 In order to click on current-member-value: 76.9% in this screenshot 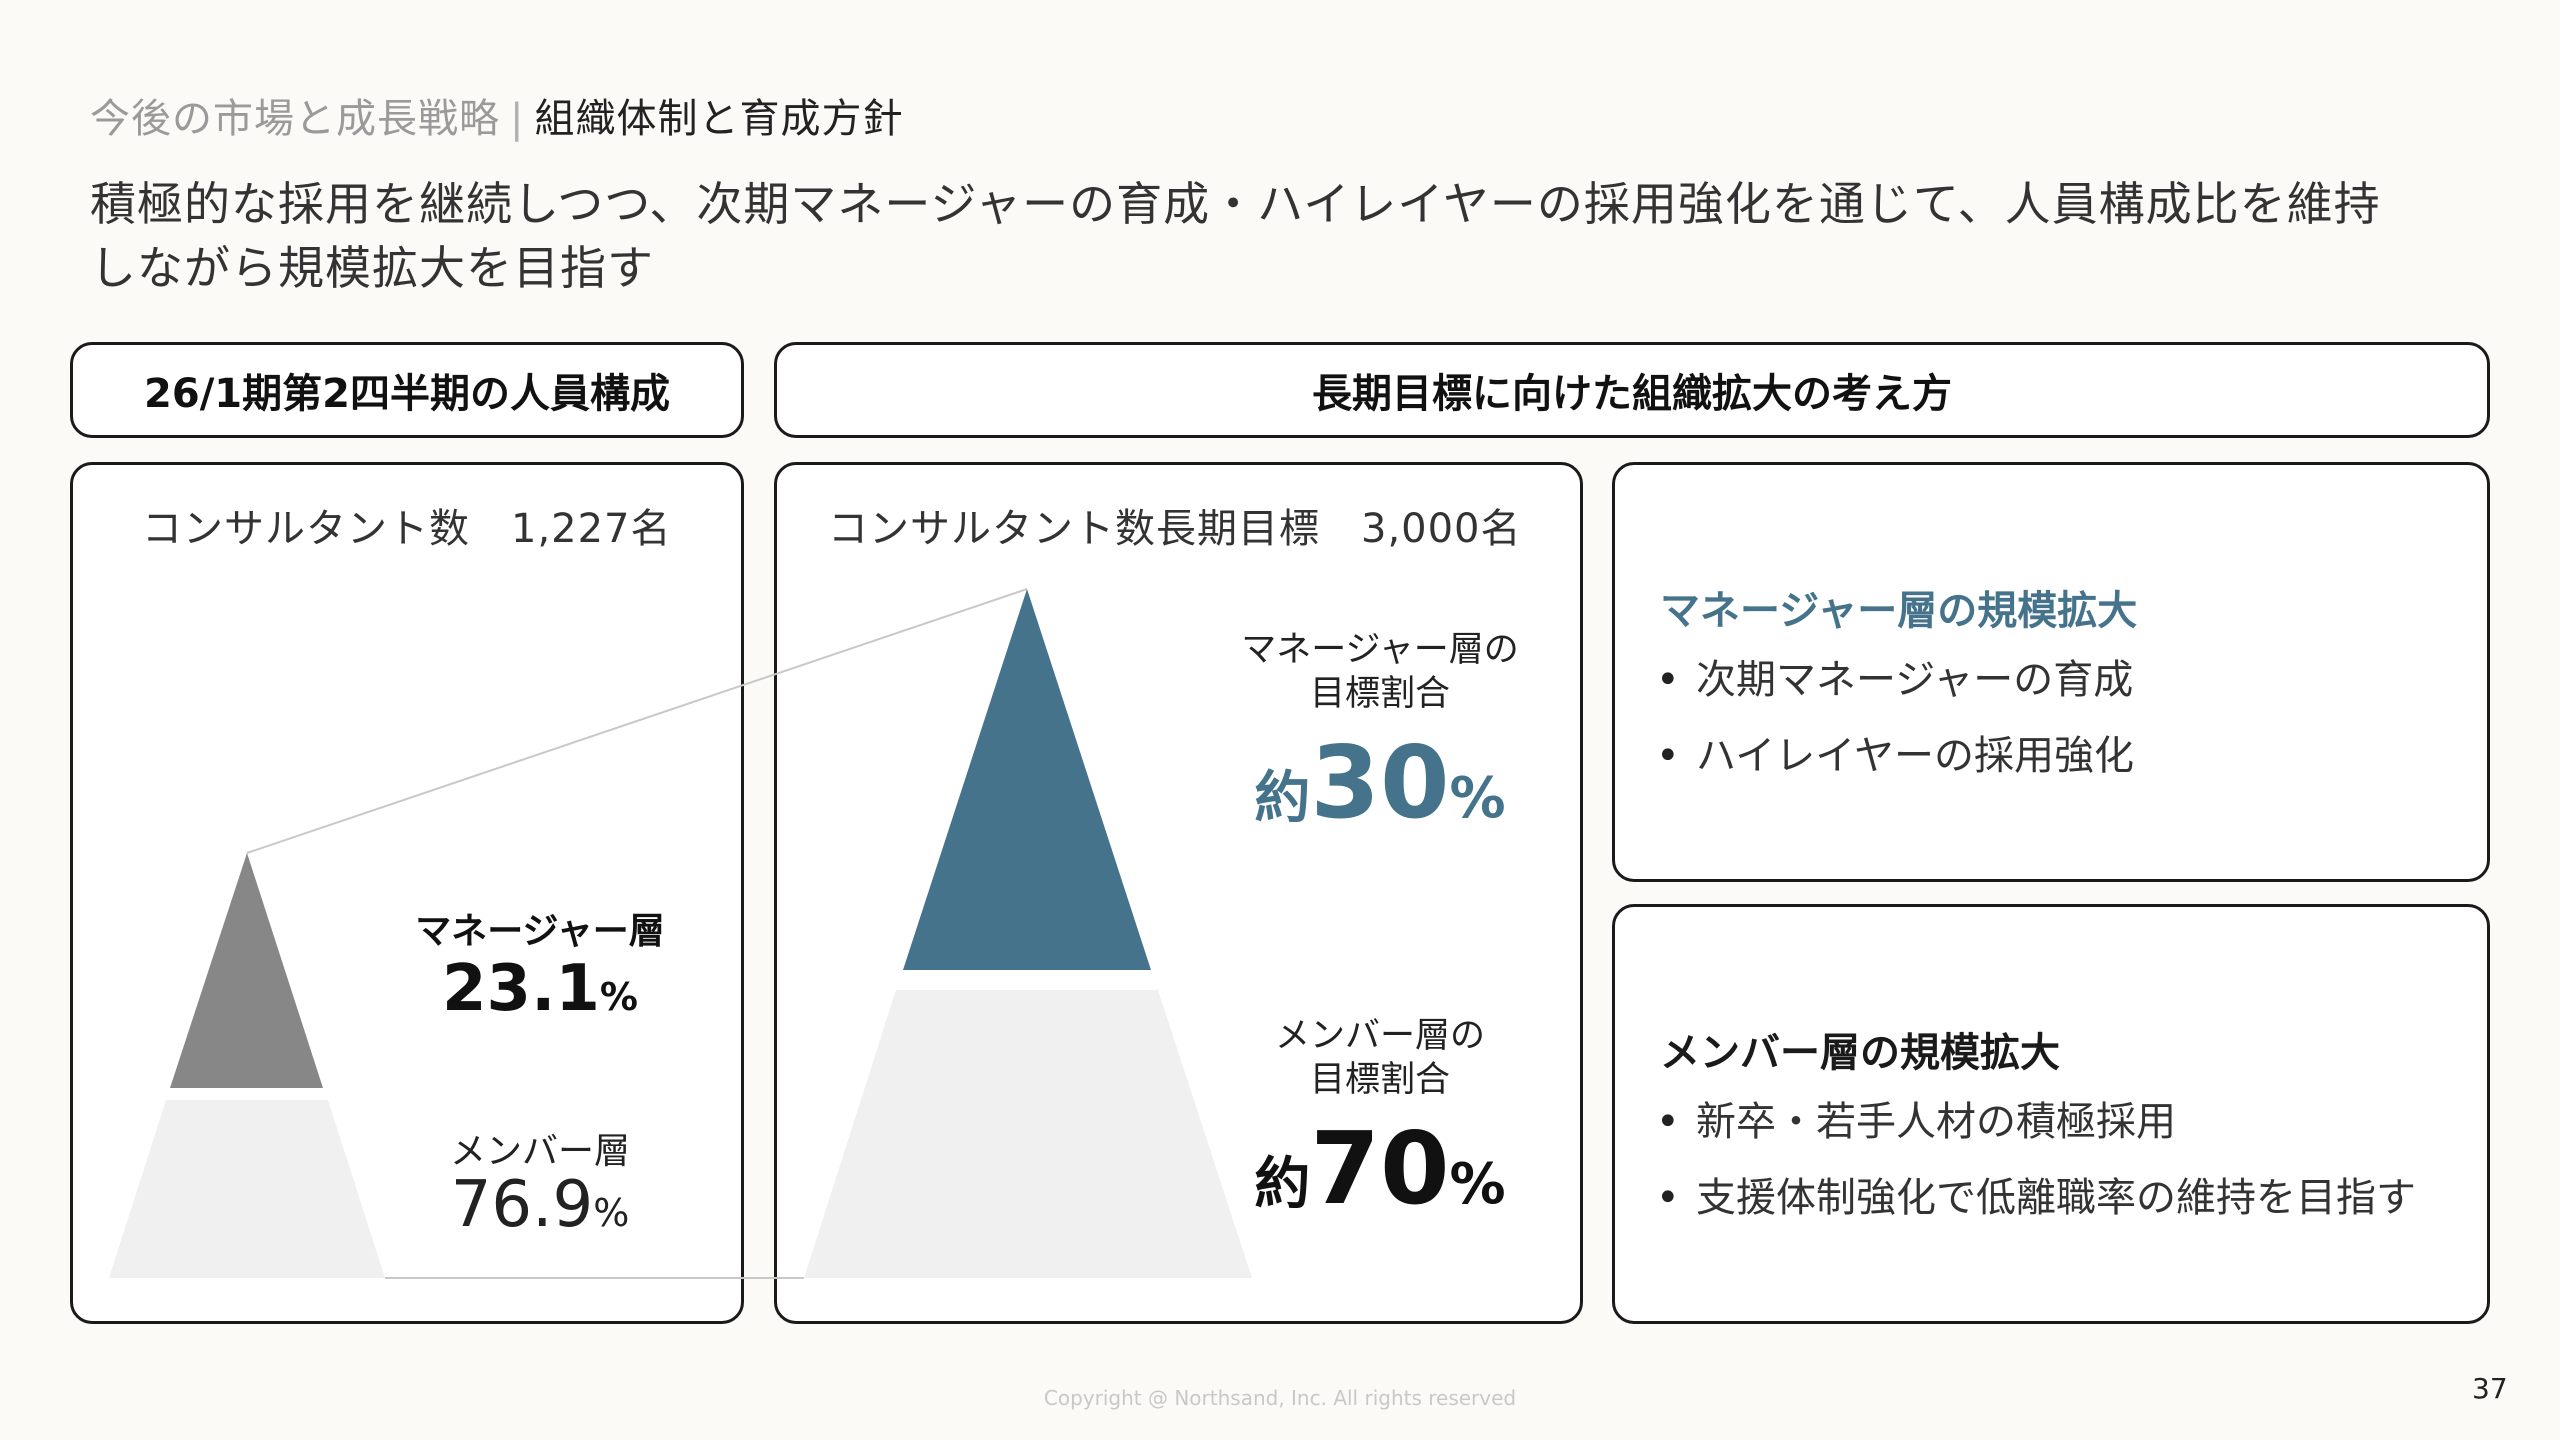, I will do `click(540, 1205)`.